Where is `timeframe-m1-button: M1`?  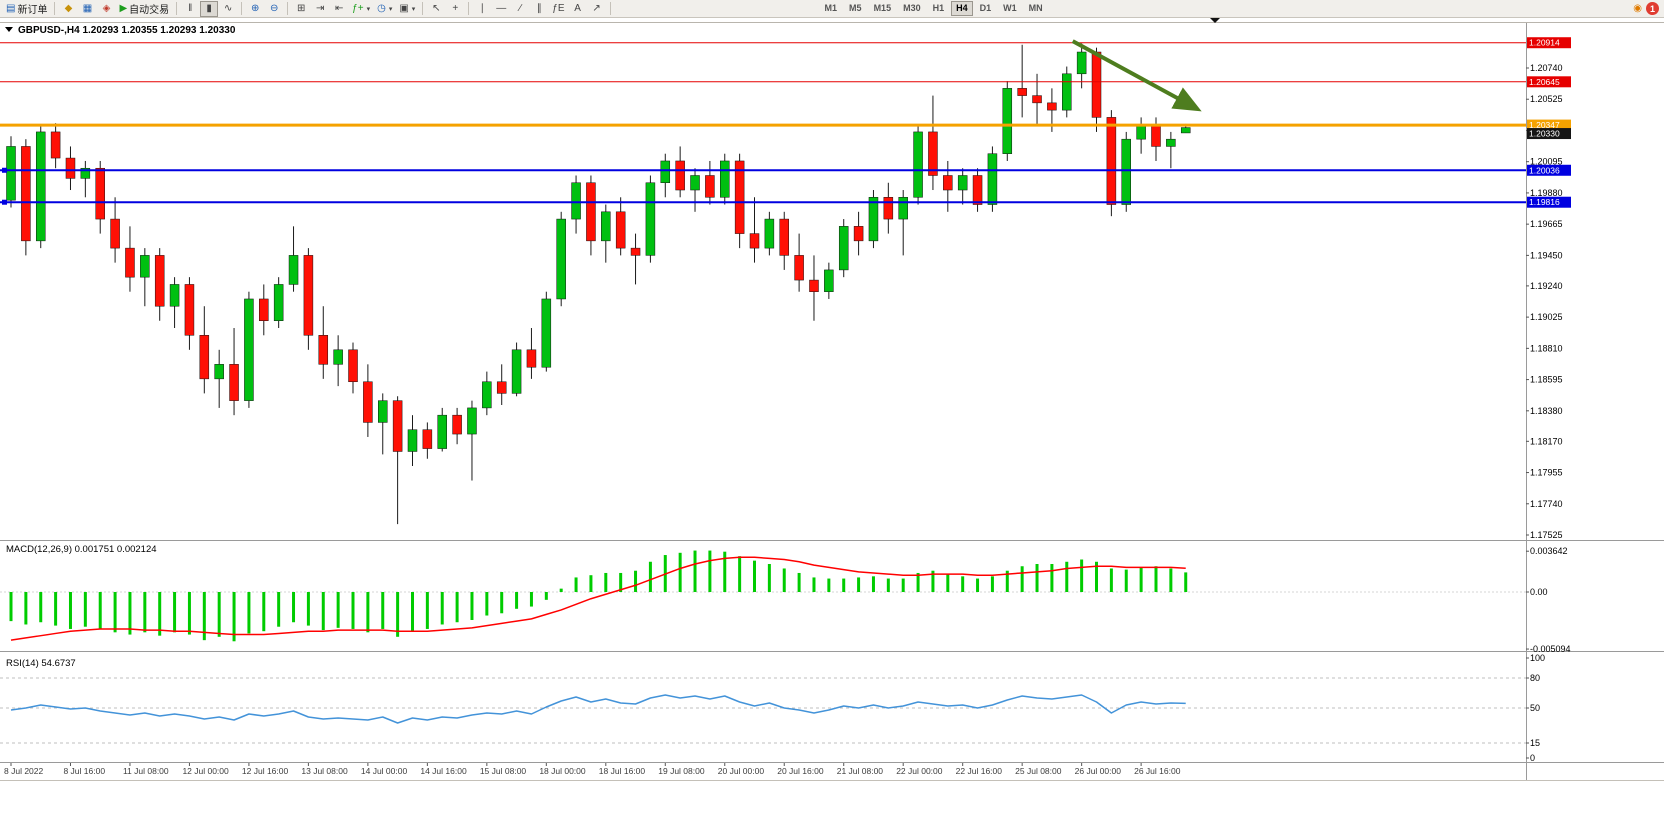
timeframe-m1-button: M1 is located at coordinates (831, 8).